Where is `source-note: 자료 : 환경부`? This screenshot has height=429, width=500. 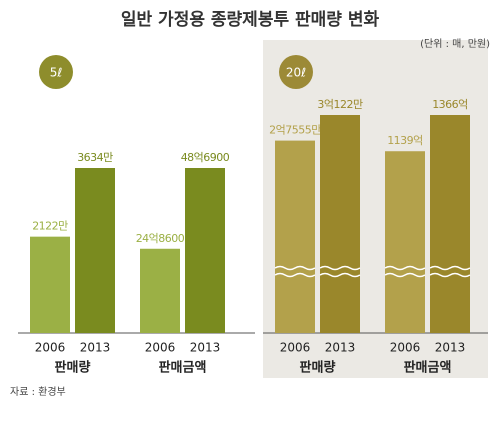
source-note: 자료 : 환경부 is located at coordinates (38, 391).